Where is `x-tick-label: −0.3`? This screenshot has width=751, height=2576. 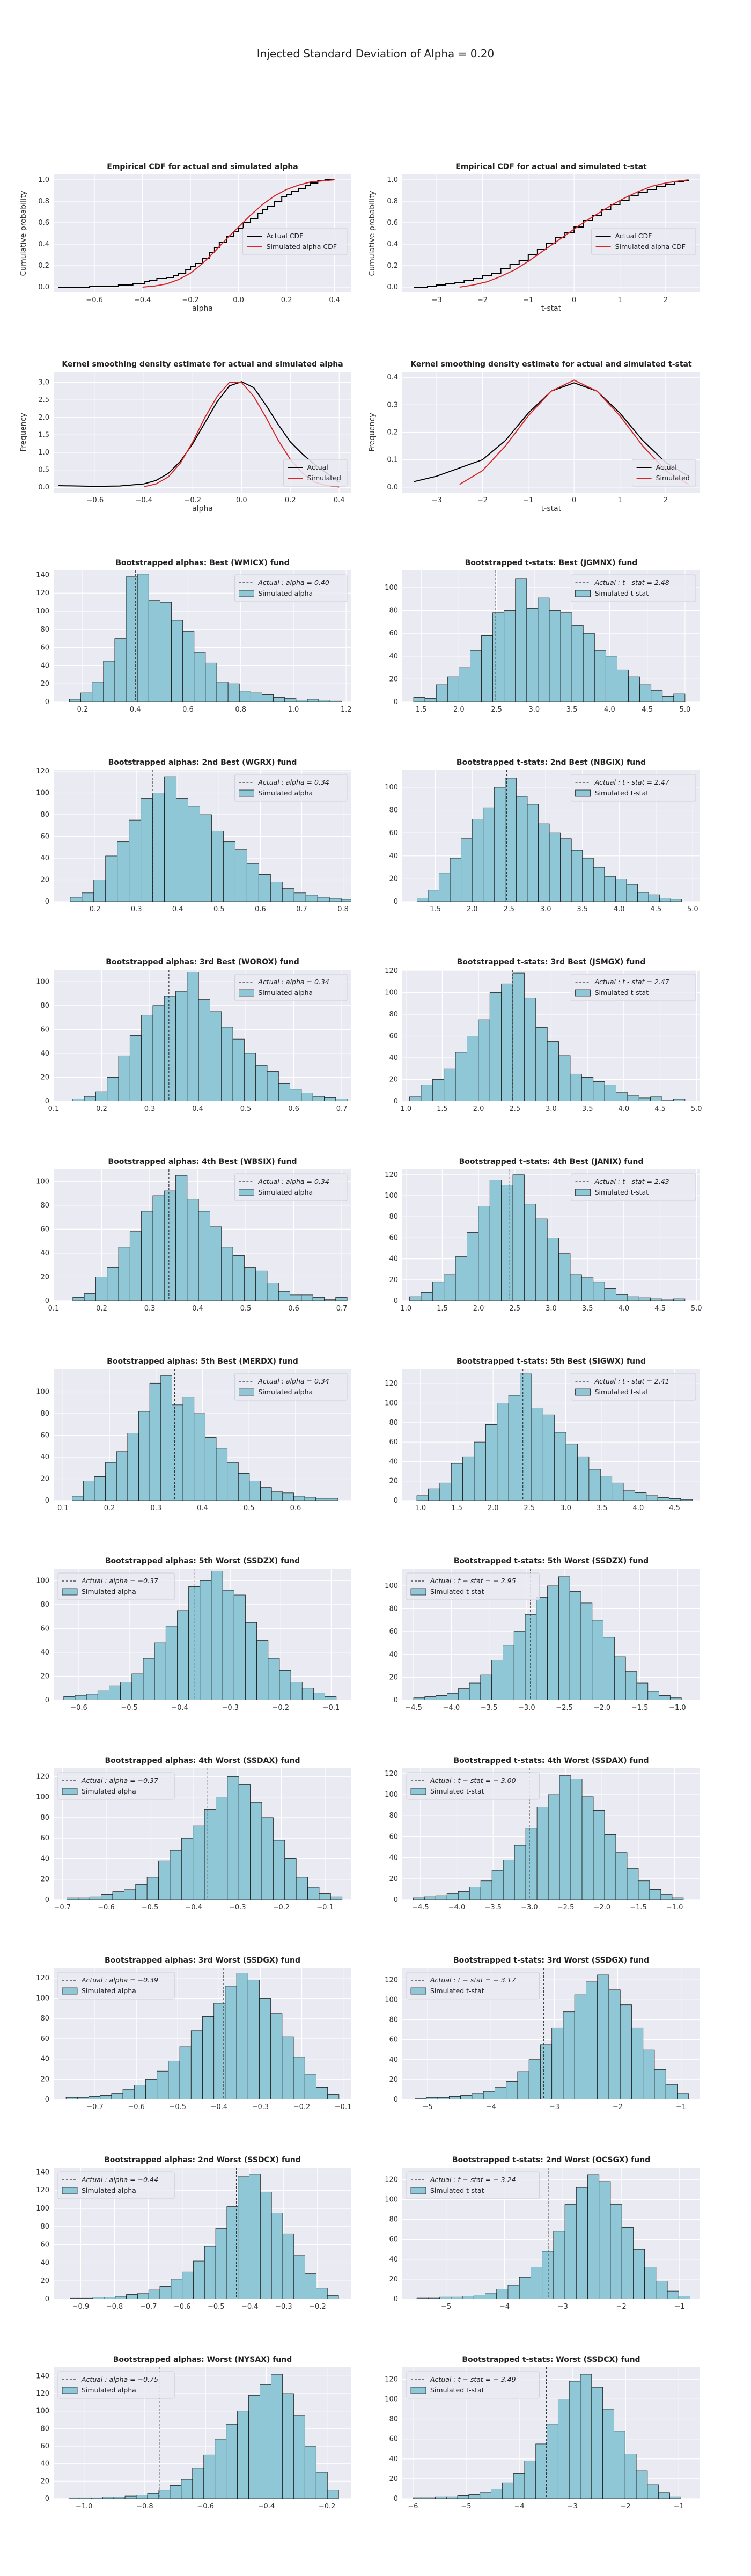
x-tick-label: −0.3 is located at coordinates (283, 2307).